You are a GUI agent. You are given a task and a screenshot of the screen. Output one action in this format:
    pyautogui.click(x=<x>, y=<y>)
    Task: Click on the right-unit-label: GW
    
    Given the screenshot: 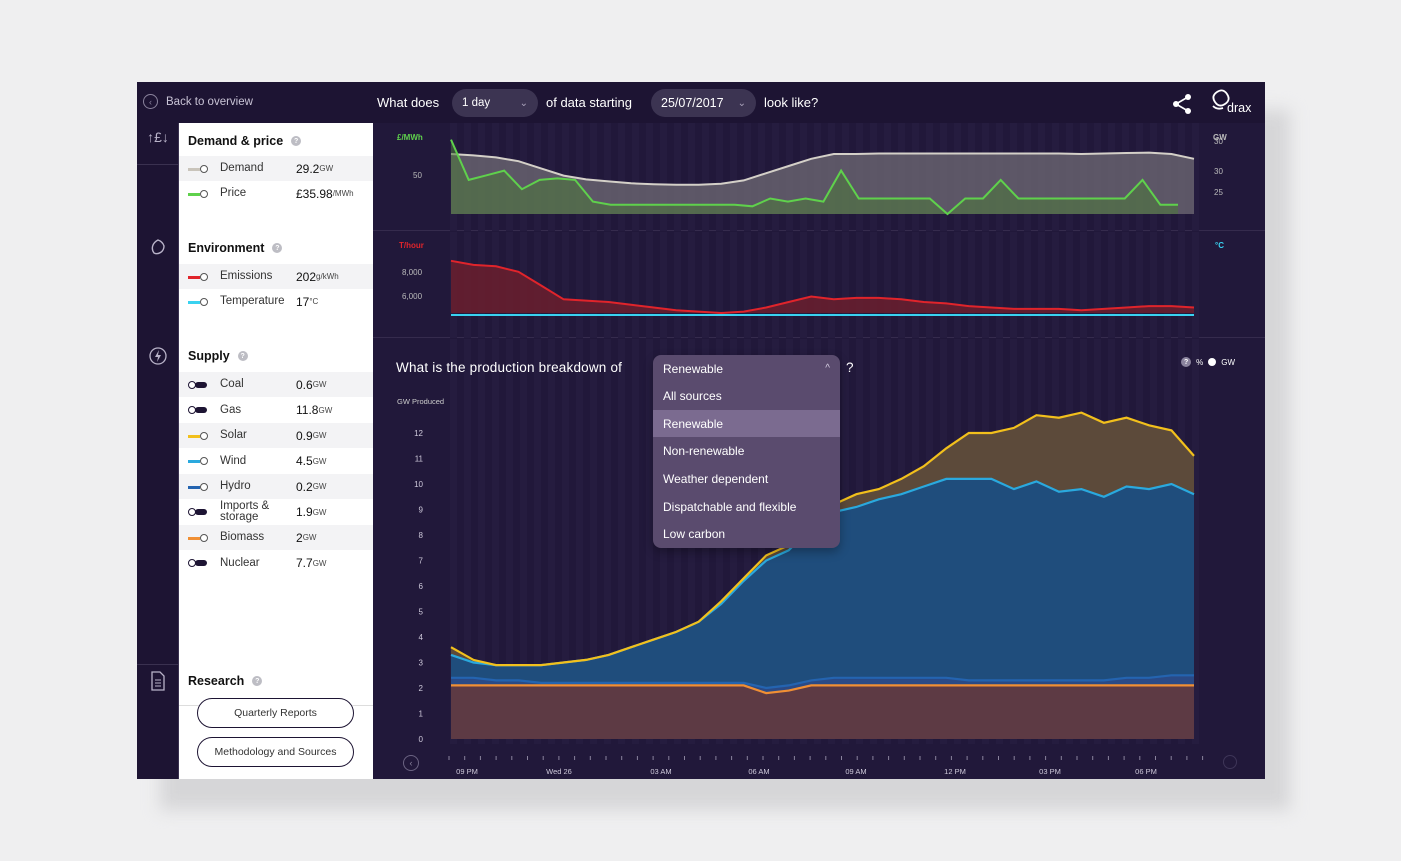 What is the action you would take?
    pyautogui.click(x=1220, y=137)
    